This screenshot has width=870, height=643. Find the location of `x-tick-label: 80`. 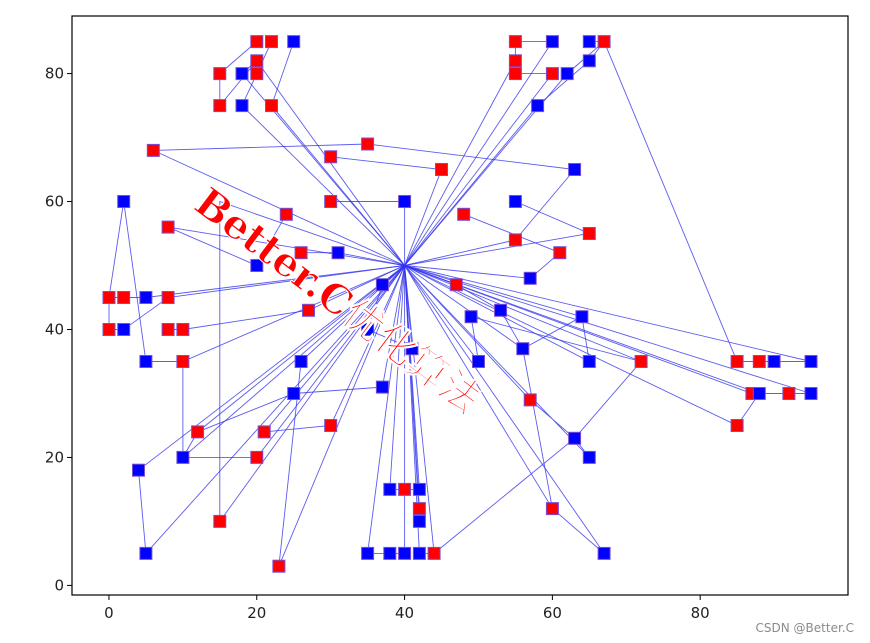

x-tick-label: 80 is located at coordinates (700, 613).